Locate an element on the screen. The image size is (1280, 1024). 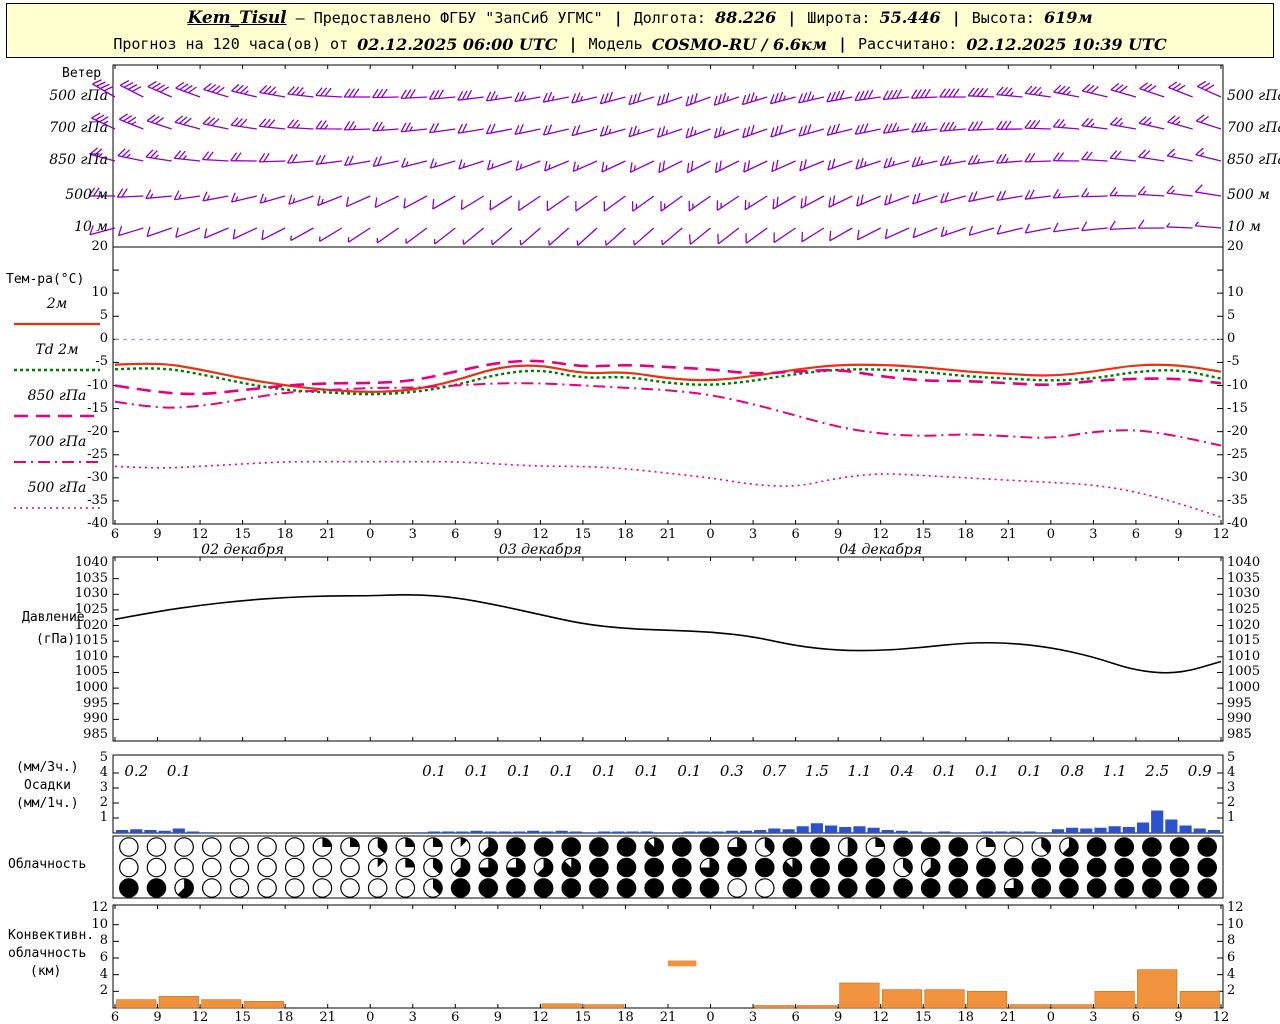
temp-tick-right: 5 is located at coordinates (1231, 316).